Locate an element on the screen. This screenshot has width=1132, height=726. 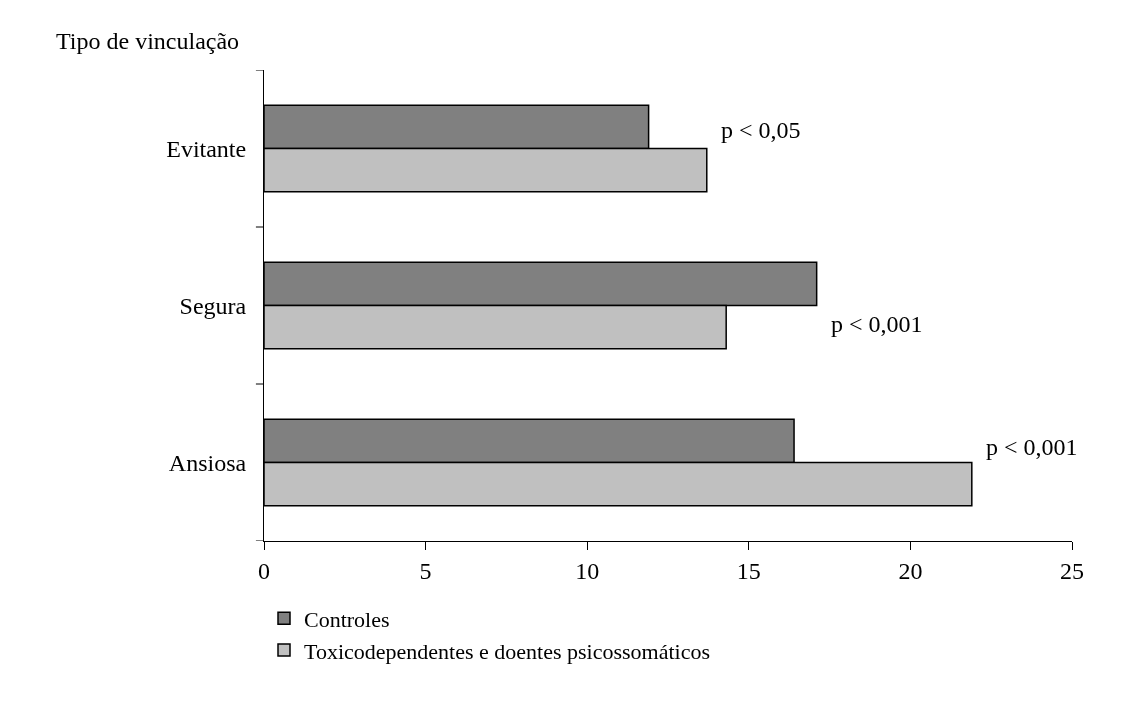
y-axis-title: Tipo de vinculação is located at coordinates (148, 41).